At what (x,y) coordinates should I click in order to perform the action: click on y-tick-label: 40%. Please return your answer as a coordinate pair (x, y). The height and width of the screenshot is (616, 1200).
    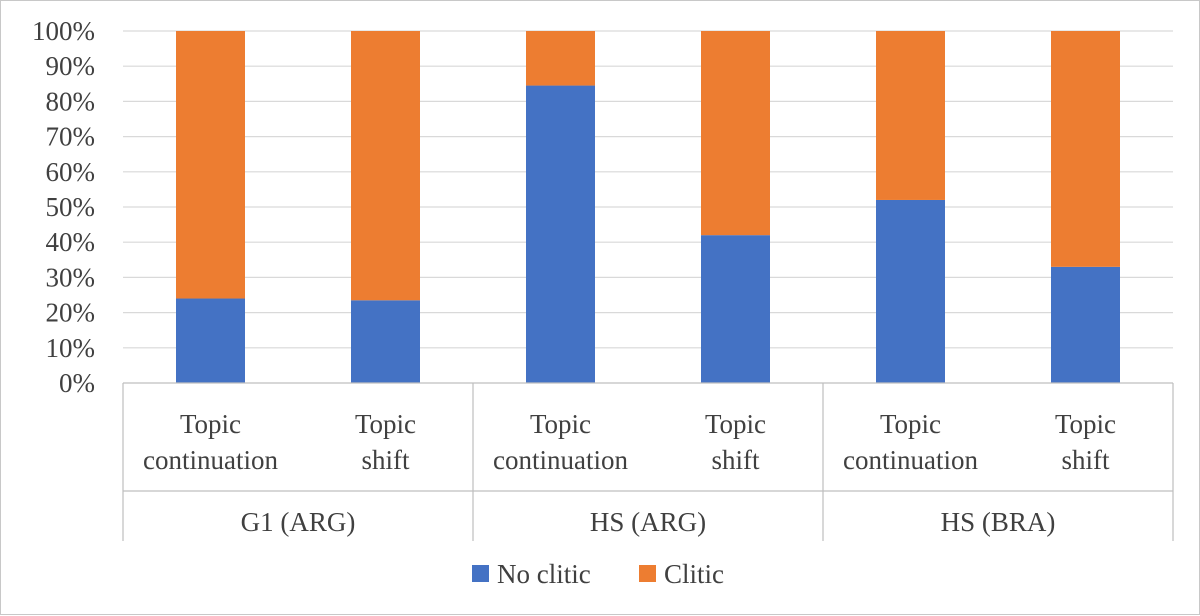
    Looking at the image, I should click on (71, 242).